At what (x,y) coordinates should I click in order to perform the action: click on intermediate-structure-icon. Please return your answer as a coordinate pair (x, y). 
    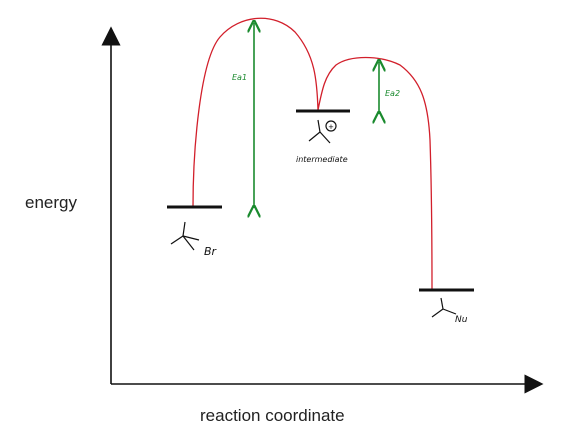
    Looking at the image, I should click on (322, 131).